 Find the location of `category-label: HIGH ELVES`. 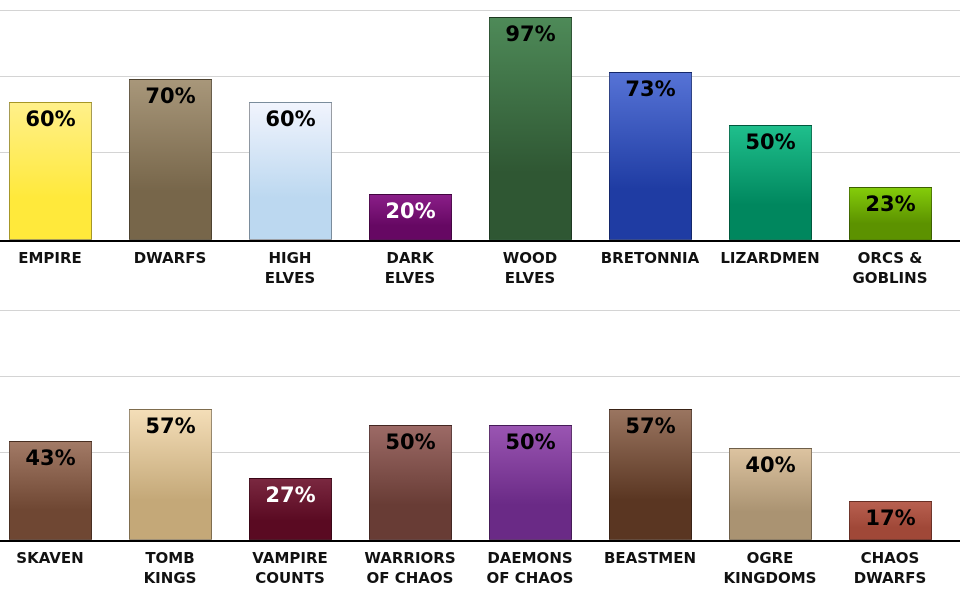

category-label: HIGH ELVES is located at coordinates (290, 268).